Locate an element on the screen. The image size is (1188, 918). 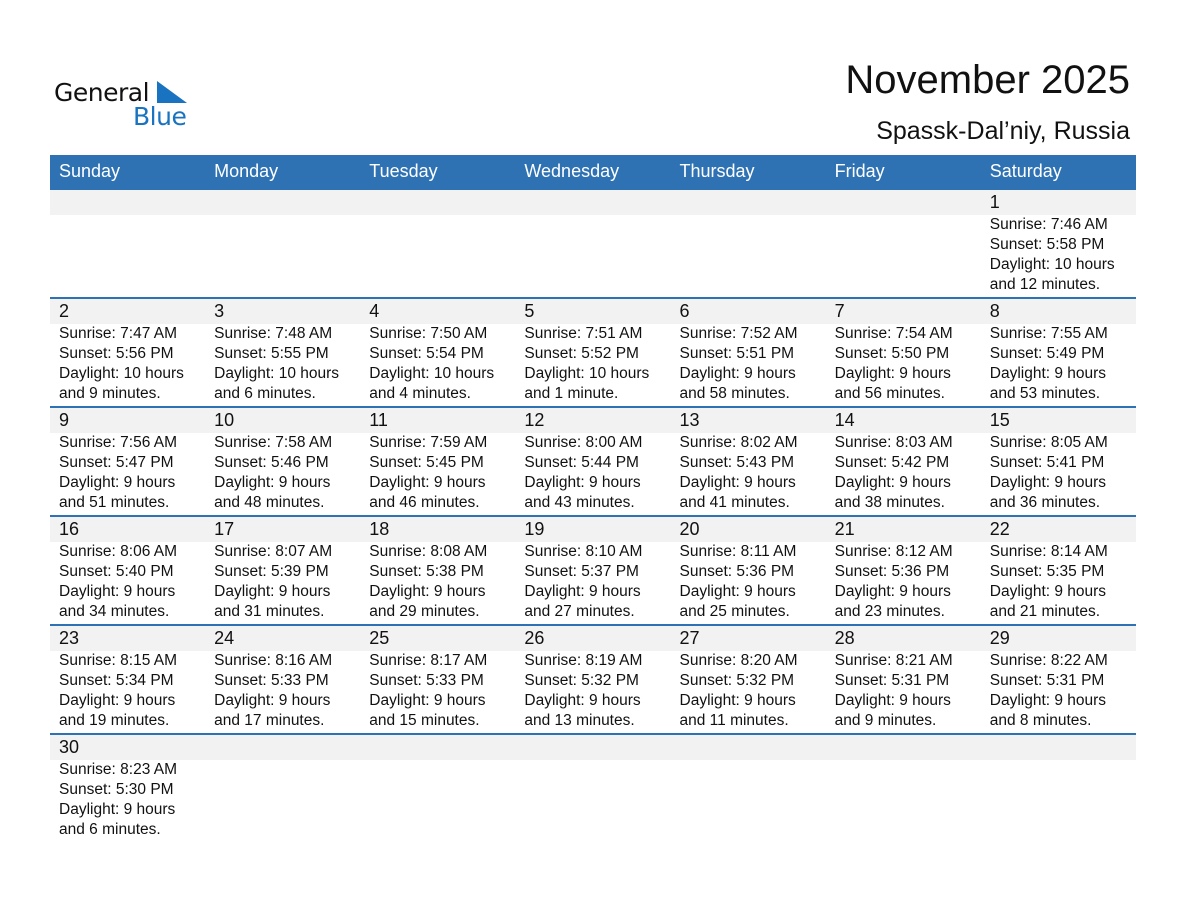
location-subtitle: Spassk-Dal’niy, Russia is located at coordinates (1003, 131).